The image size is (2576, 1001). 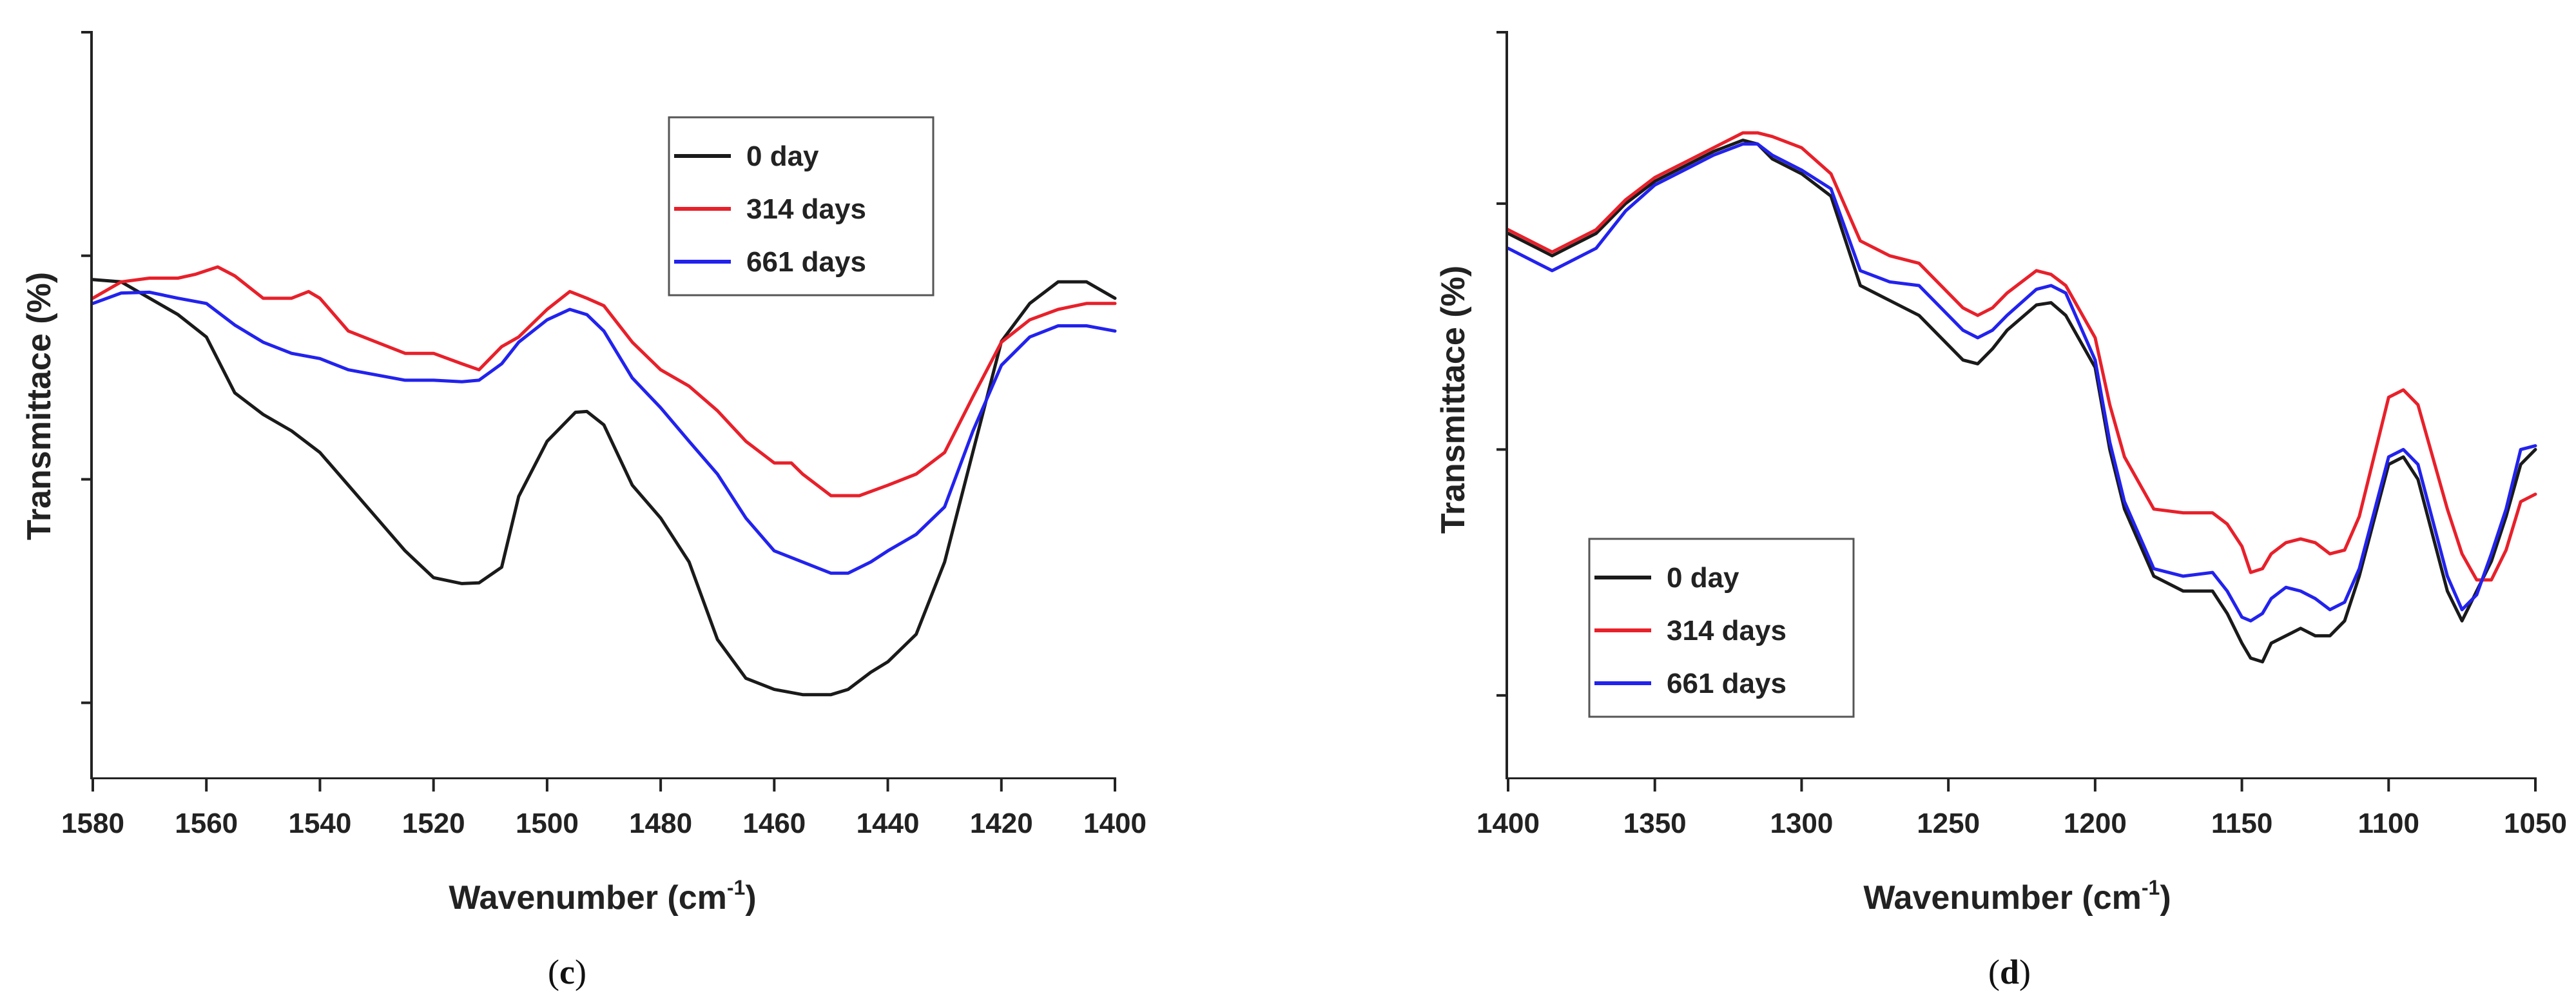 What do you see at coordinates (2241, 823) in the screenshot?
I see `x-tick-label: 1150` at bounding box center [2241, 823].